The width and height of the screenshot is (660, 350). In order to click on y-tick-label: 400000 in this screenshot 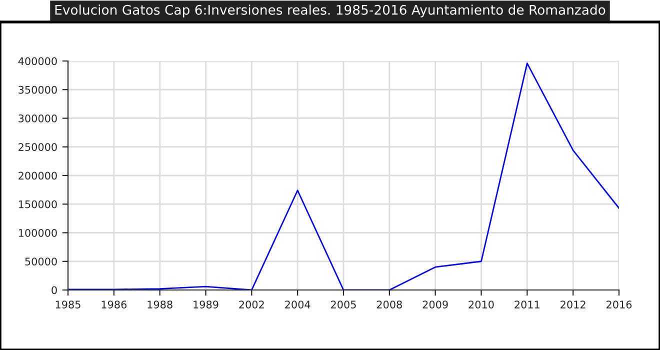, I will do `click(37, 61)`.